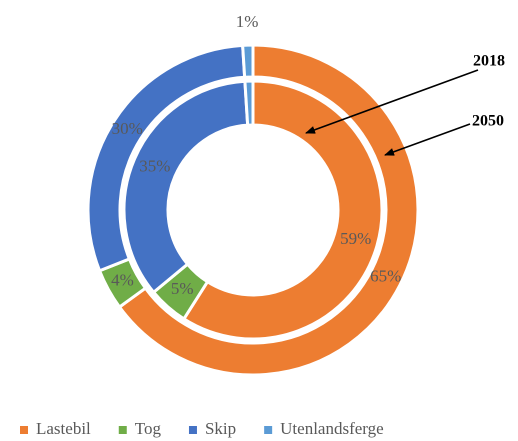 The width and height of the screenshot is (518, 441). I want to click on data-label: 1%, so click(247, 21).